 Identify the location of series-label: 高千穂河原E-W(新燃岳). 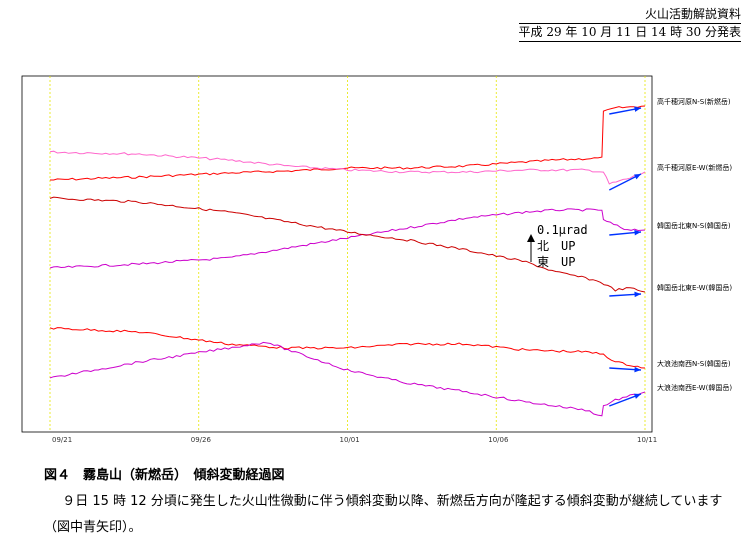
(694, 167).